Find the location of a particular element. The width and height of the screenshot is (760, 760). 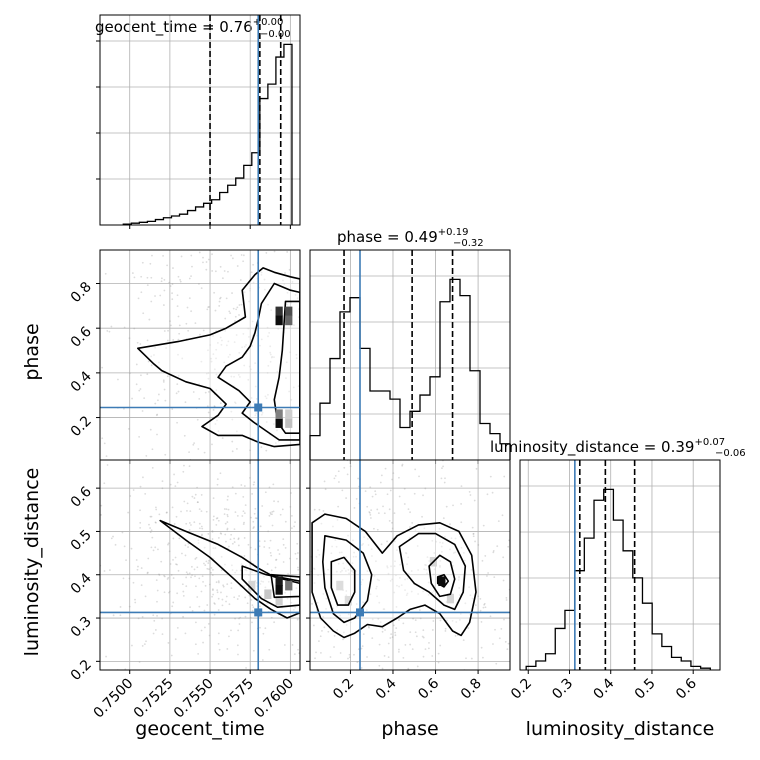

y-axis-label-luminosity-distance: luminosity_distance is located at coordinates (32, 562).